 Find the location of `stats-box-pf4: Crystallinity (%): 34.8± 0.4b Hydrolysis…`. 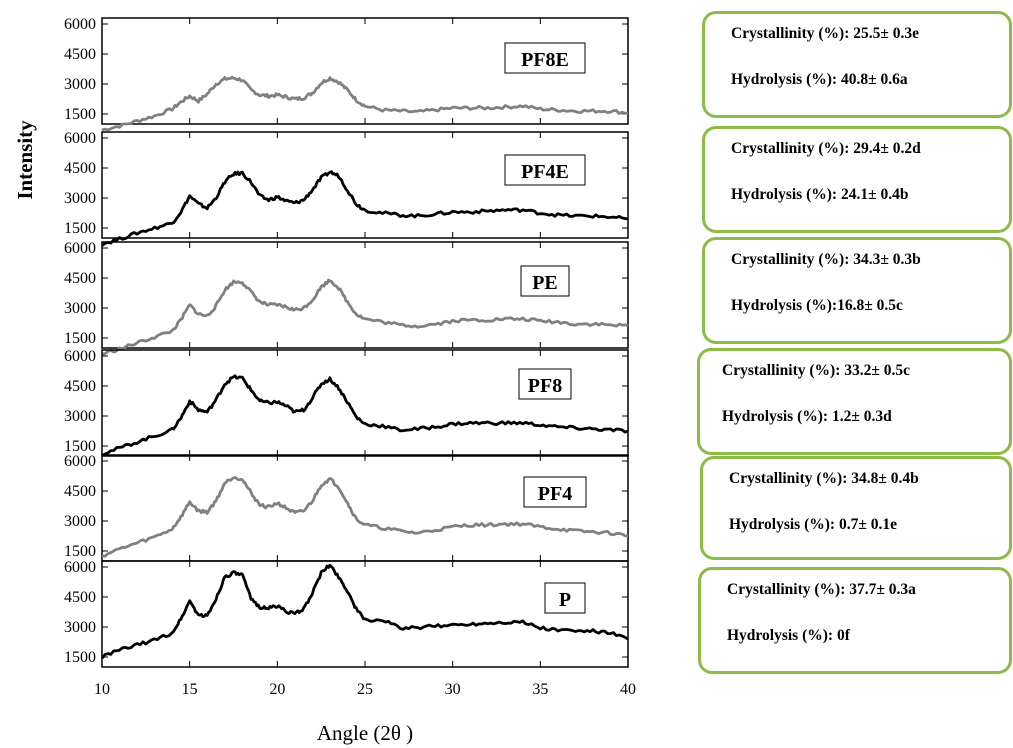

stats-box-pf4: Crystallinity (%): 34.8± 0.4b Hydrolysis… is located at coordinates (856, 508).